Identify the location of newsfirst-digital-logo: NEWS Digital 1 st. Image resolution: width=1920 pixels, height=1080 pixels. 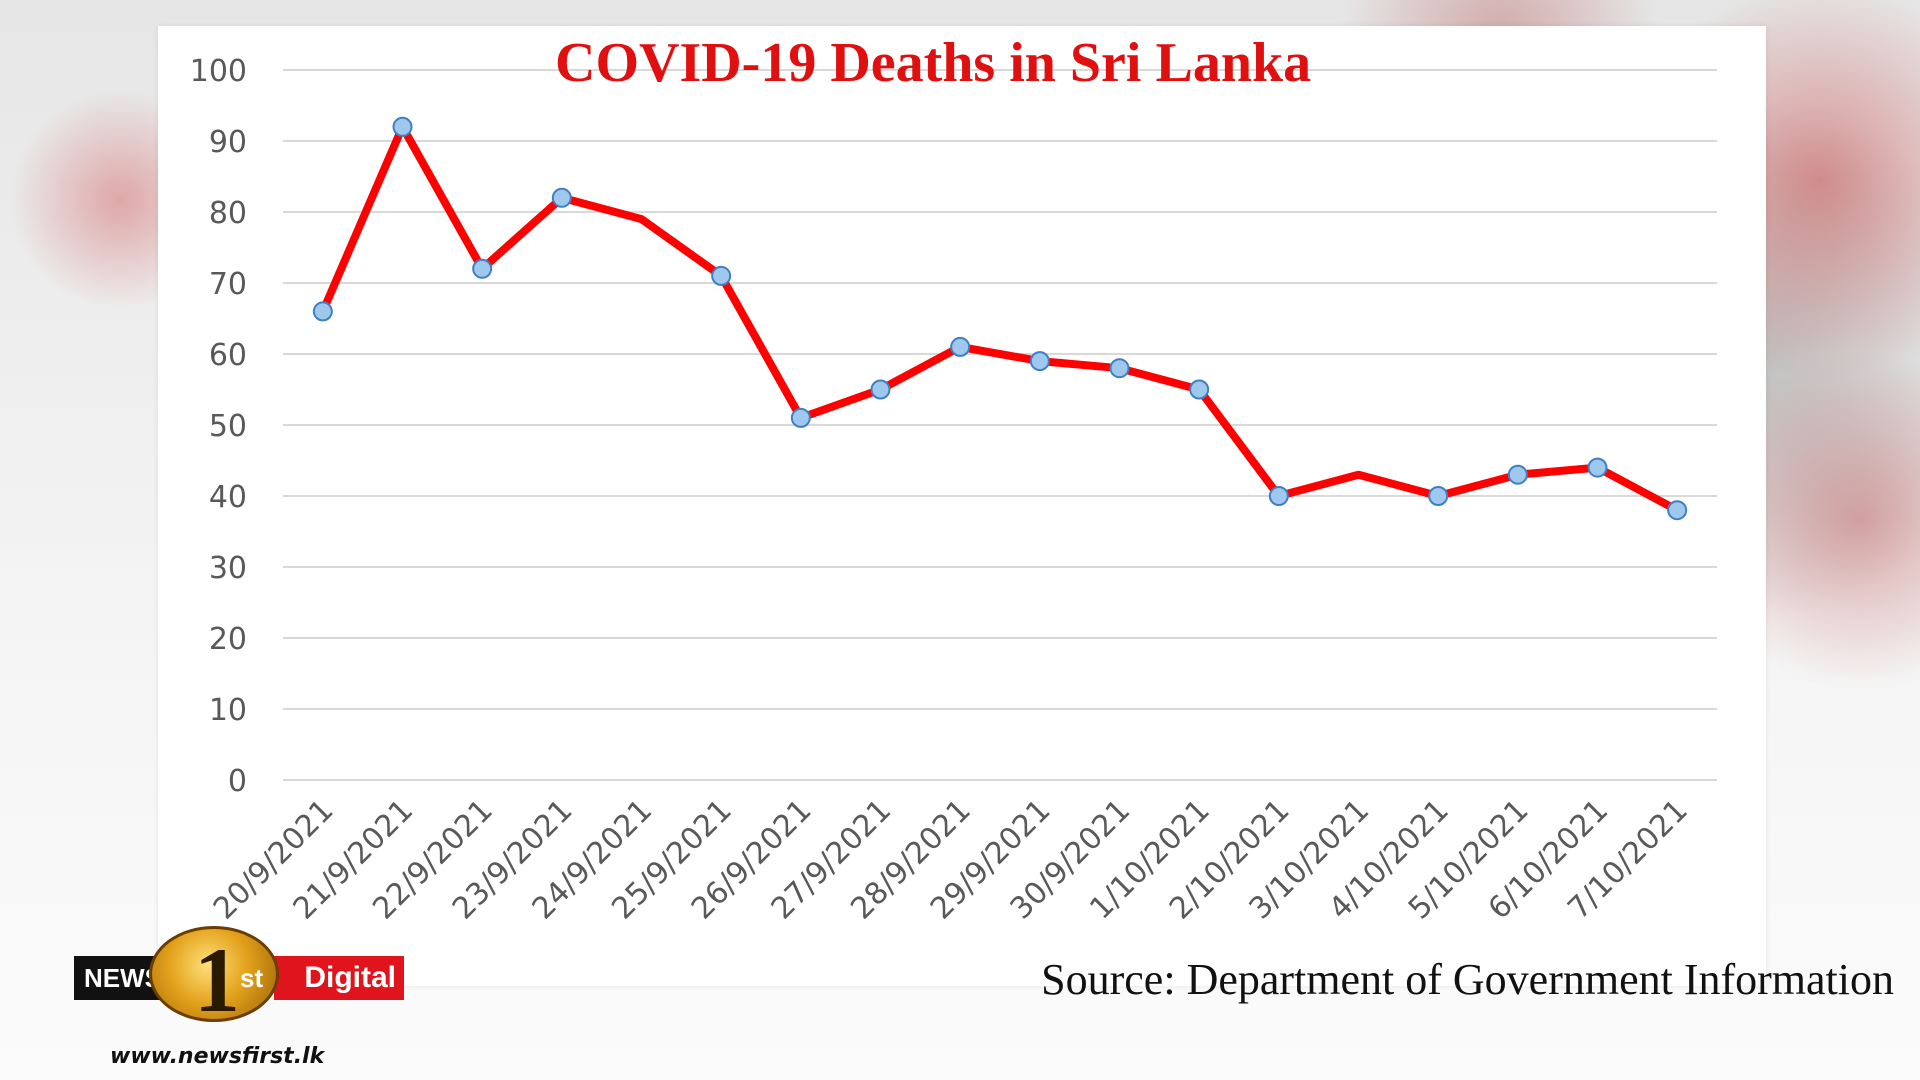
(244, 978).